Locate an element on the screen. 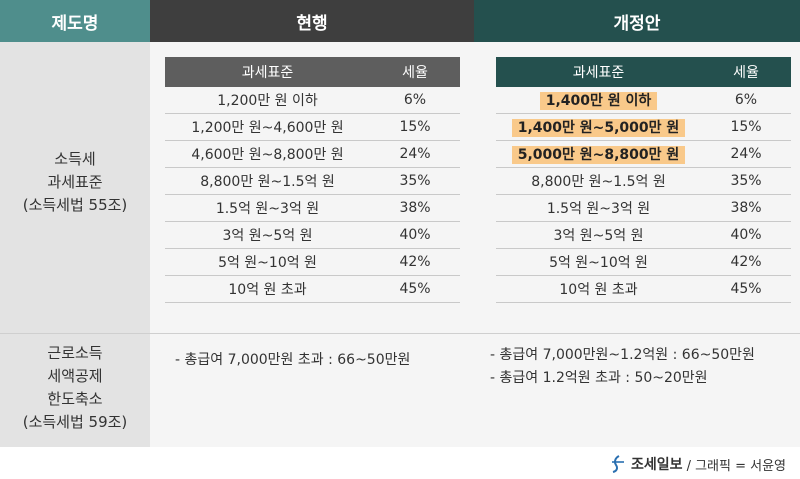 Image resolution: width=800 pixels, height=479 pixels. table-row: 4,600만 원~8,800만 원 24% is located at coordinates (312, 154).